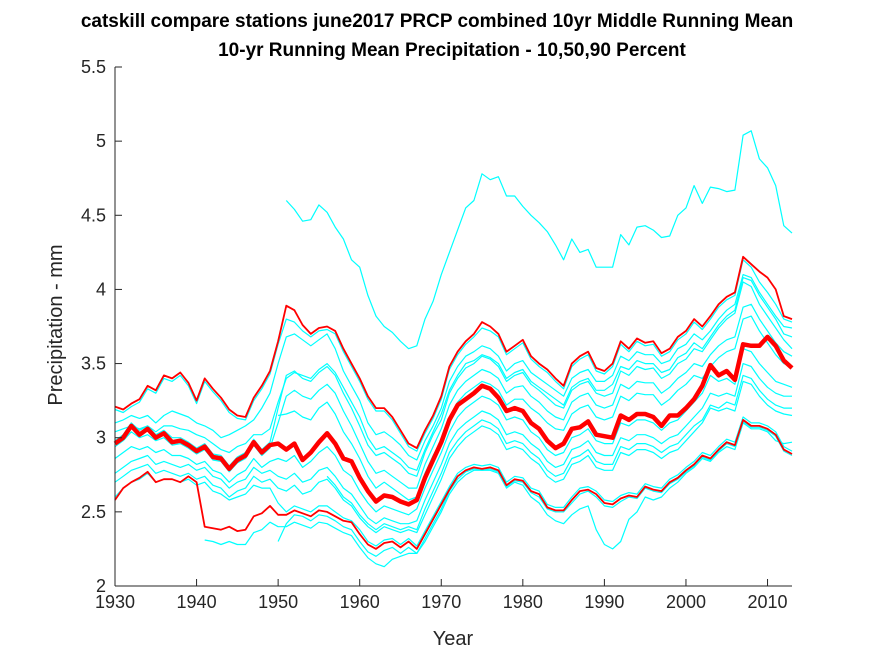  What do you see at coordinates (93, 67) in the screenshot?
I see `y-tick-label-7: 5.5` at bounding box center [93, 67].